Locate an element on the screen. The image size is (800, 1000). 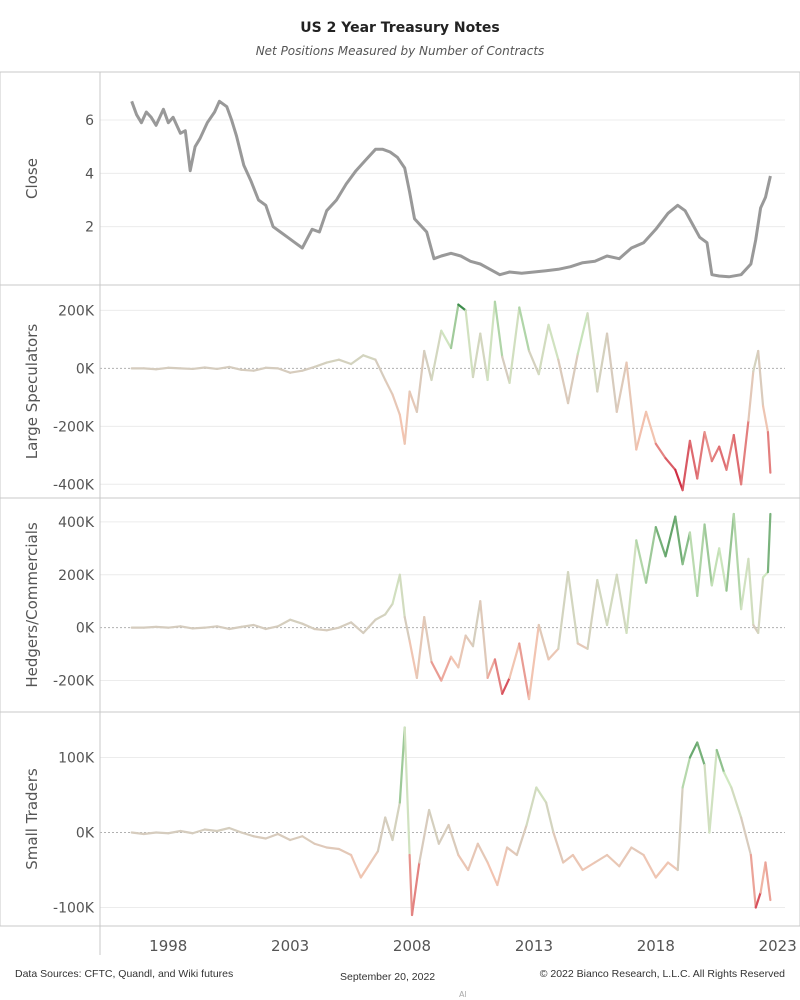
chart-title: US 2 Year Treasury Notes is located at coordinates (400, 28).